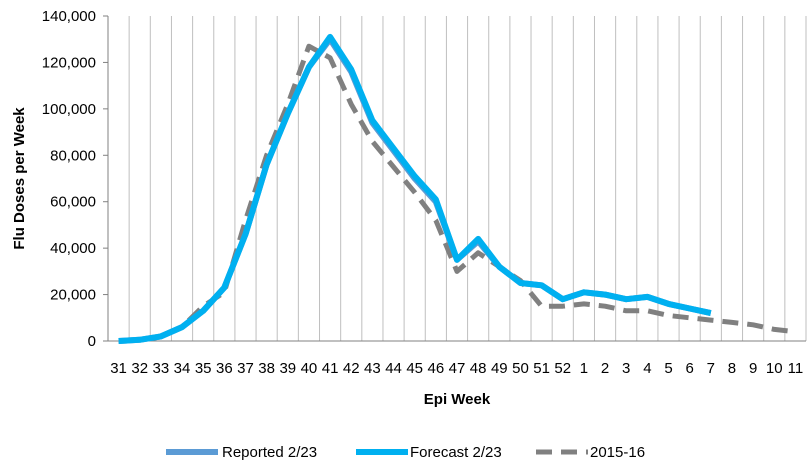 The width and height of the screenshot is (812, 465). Describe the element at coordinates (73, 155) in the screenshot. I see `y-tick-label: 80,000` at that location.